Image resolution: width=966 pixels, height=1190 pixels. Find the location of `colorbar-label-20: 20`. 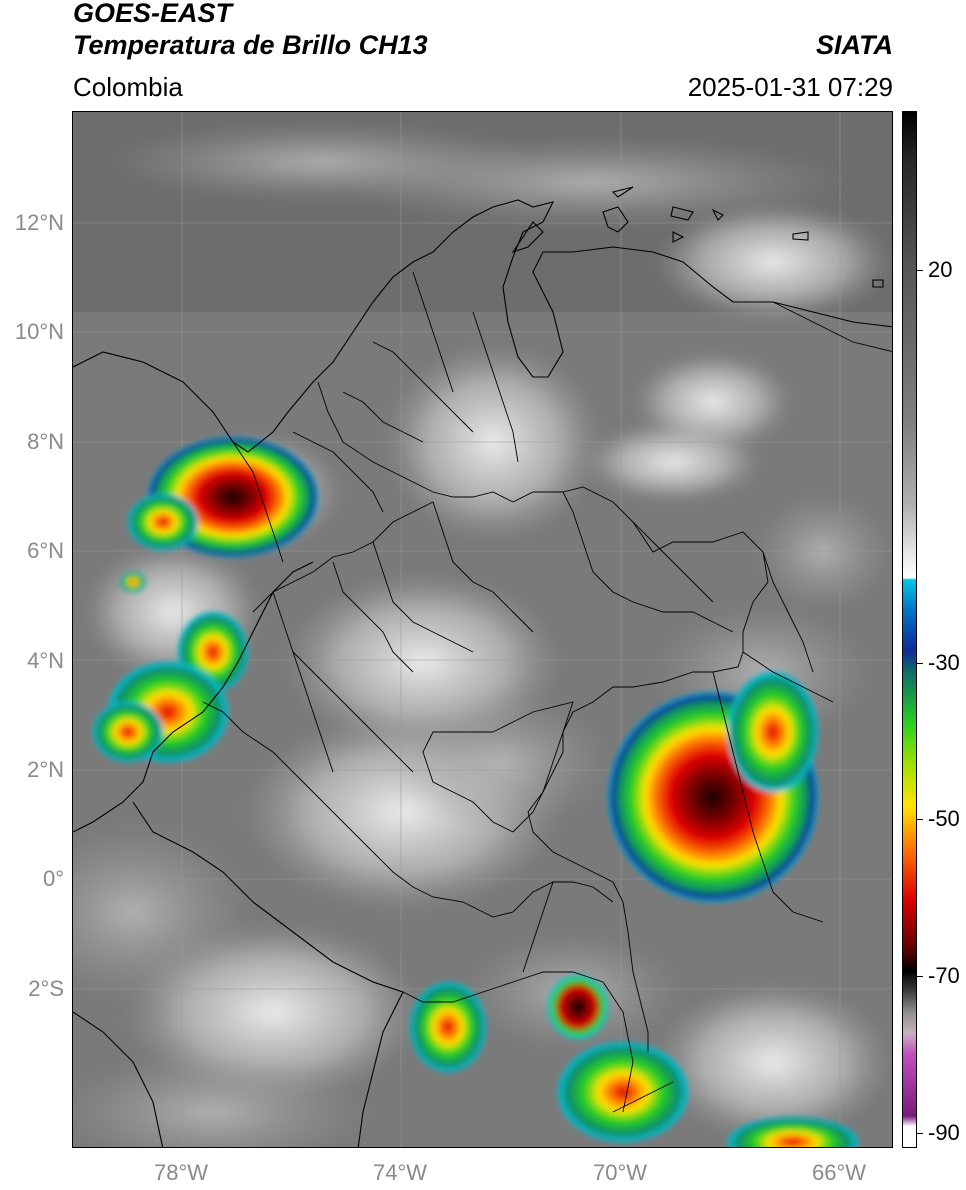

colorbar-label-20: 20 is located at coordinates (940, 269).